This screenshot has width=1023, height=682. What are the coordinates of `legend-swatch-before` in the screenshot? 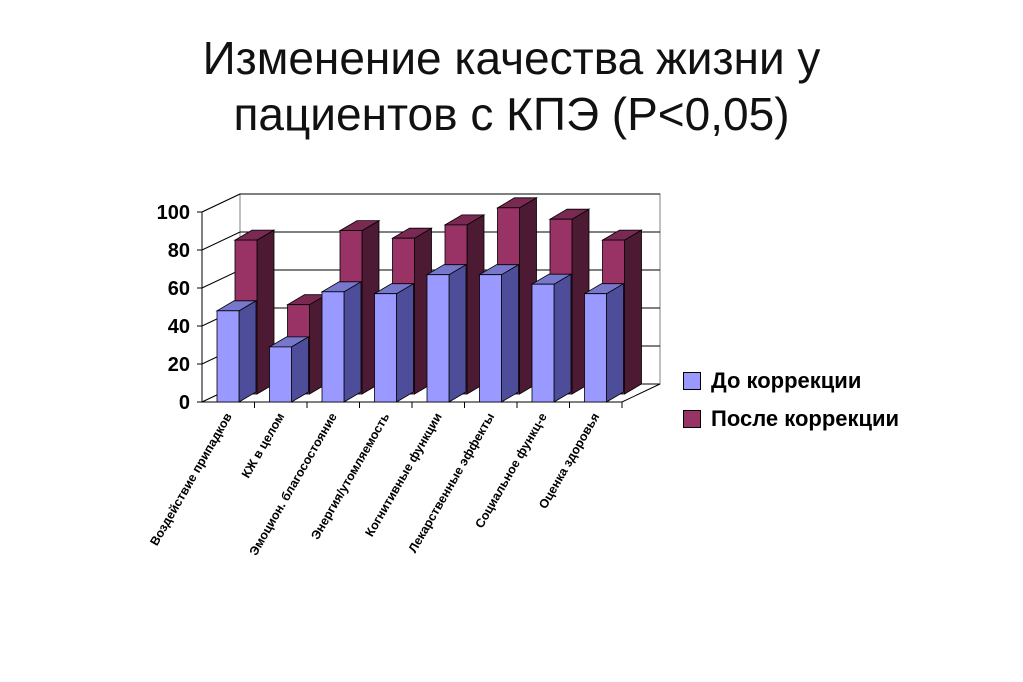 It's located at (692, 381).